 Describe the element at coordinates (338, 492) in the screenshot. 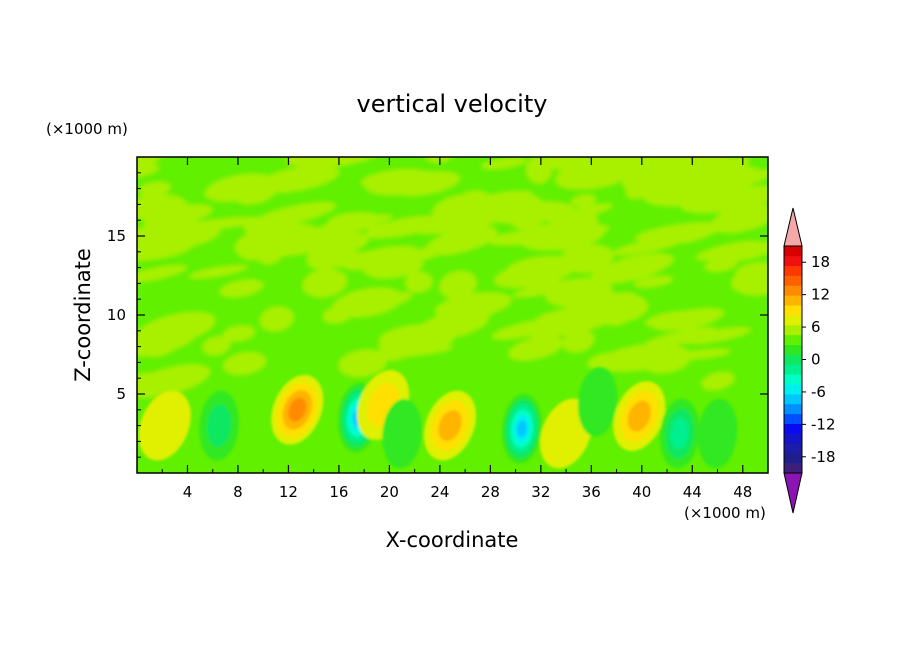

I see `x-tick-label: 16` at that location.